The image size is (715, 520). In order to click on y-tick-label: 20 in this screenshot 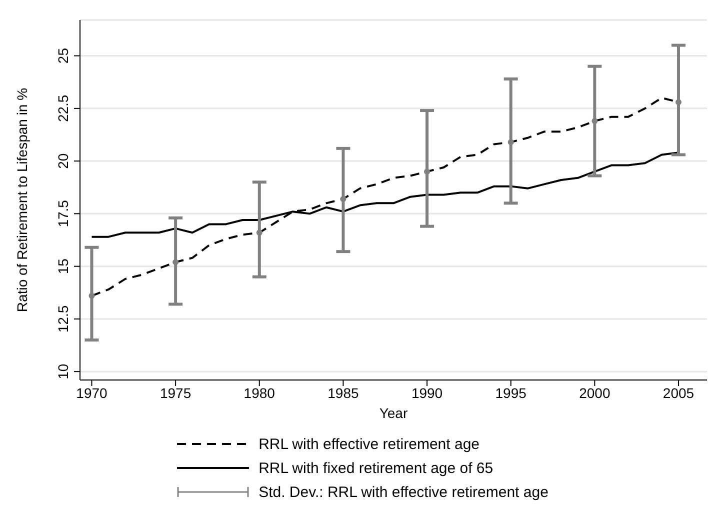, I will do `click(63, 161)`.